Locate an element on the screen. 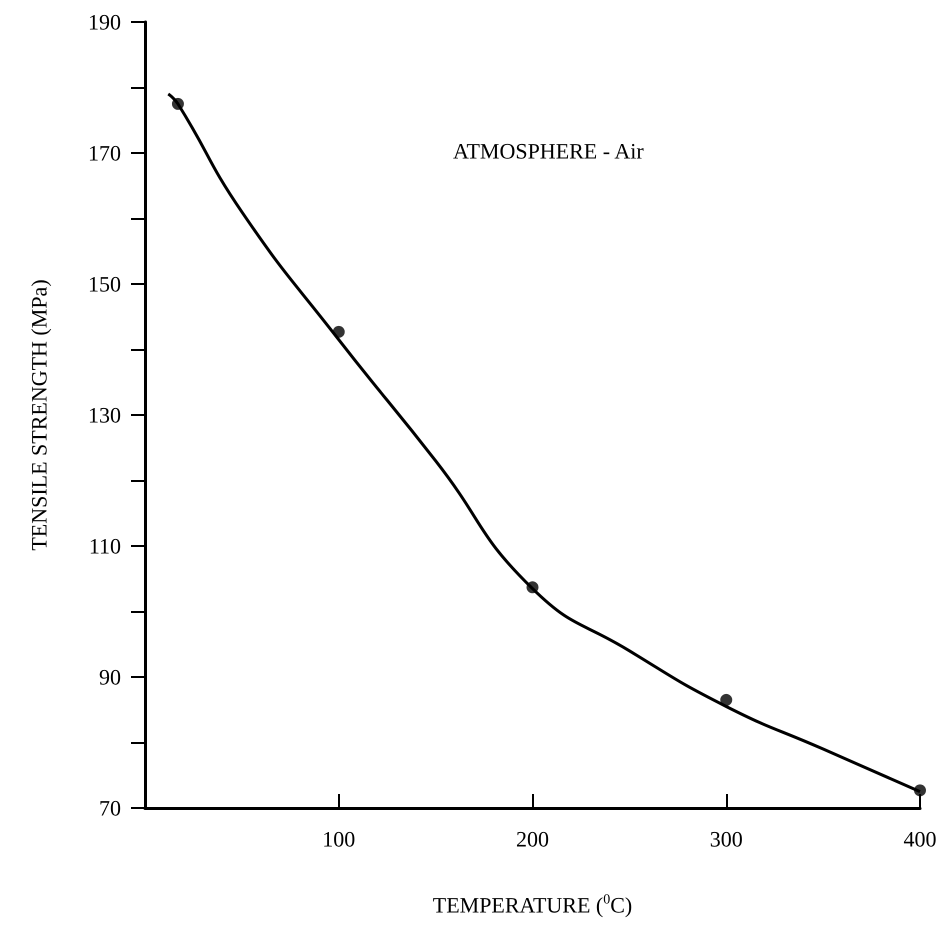 Image resolution: width=950 pixels, height=946 pixels. y-tick-label: 190 is located at coordinates (104, 22).